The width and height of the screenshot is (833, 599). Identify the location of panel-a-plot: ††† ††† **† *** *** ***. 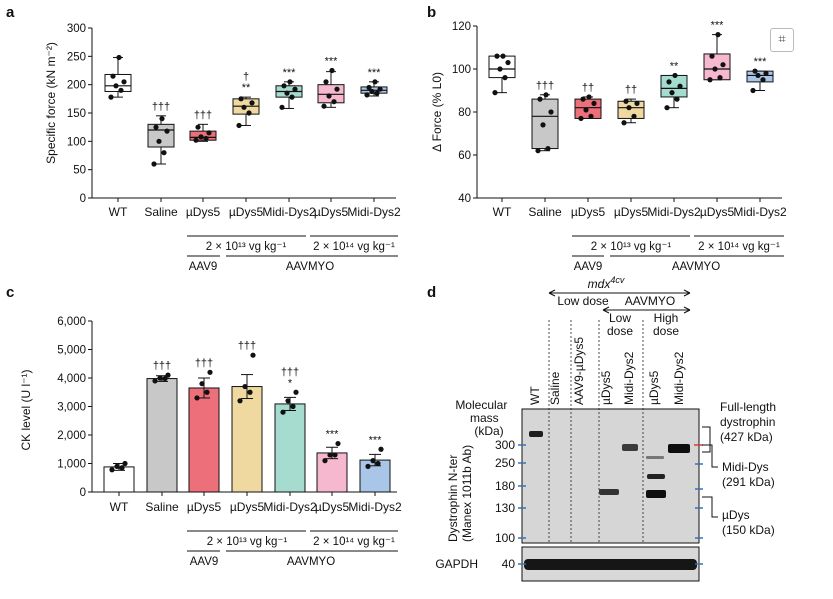
(246, 110).